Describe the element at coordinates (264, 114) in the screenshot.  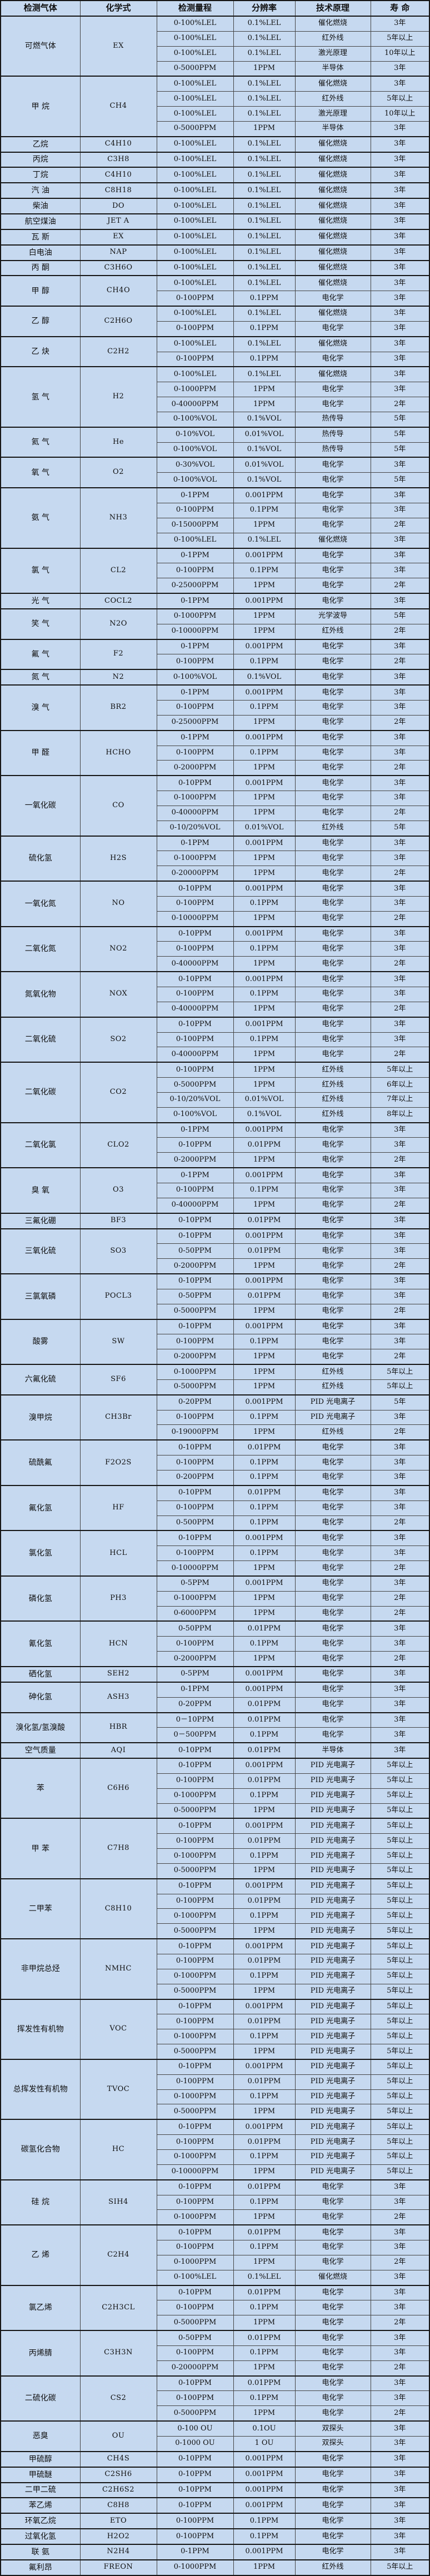
I see `resolution-cell: 0.1%LEL` at that location.